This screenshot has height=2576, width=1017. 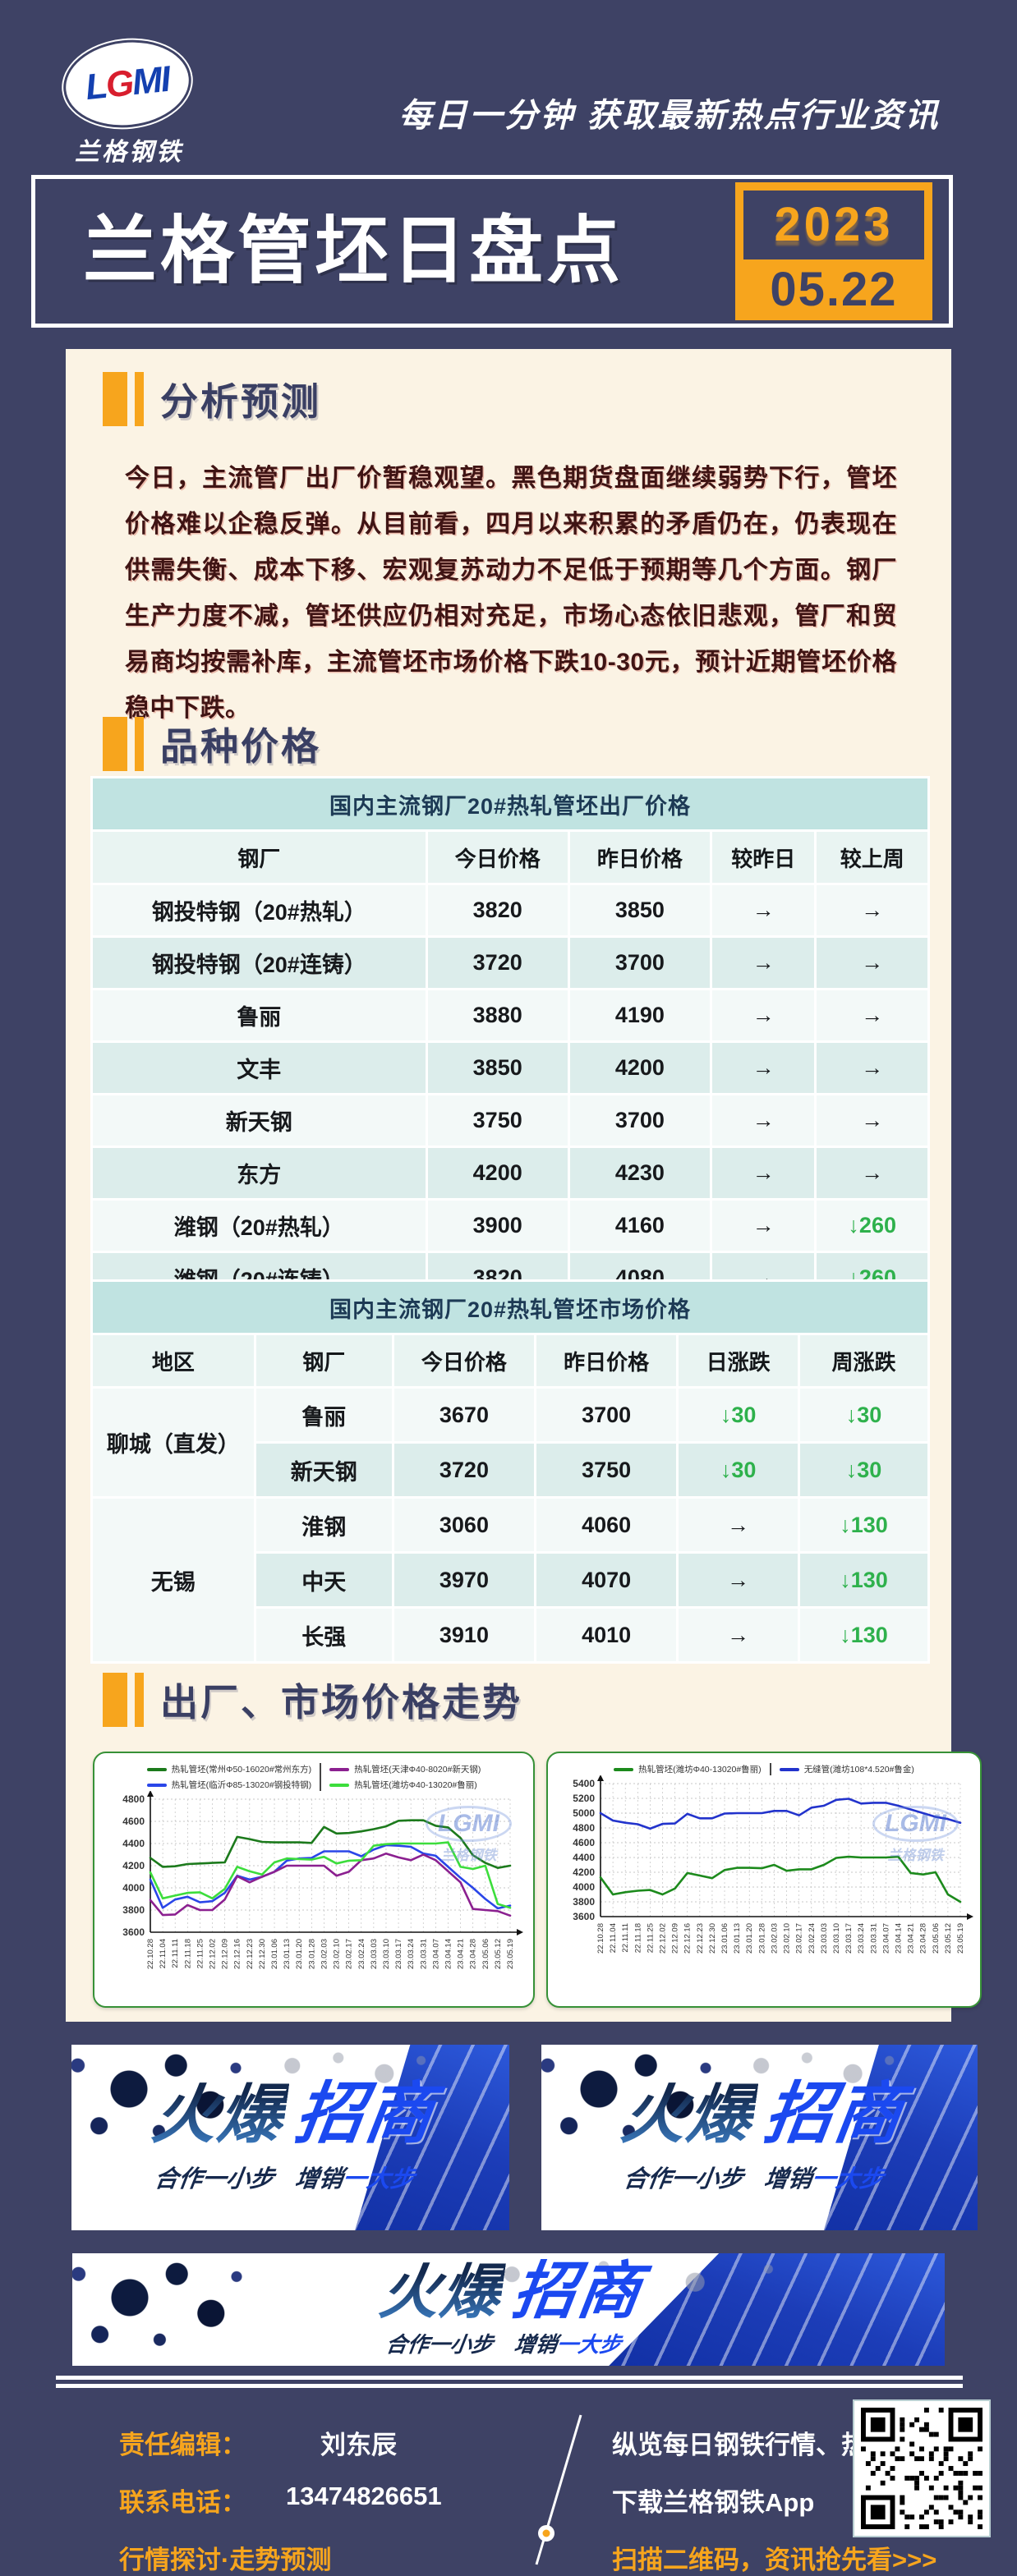 What do you see at coordinates (387, 1954) in the screenshot?
I see `svg-text: 23.03.10` at bounding box center [387, 1954].